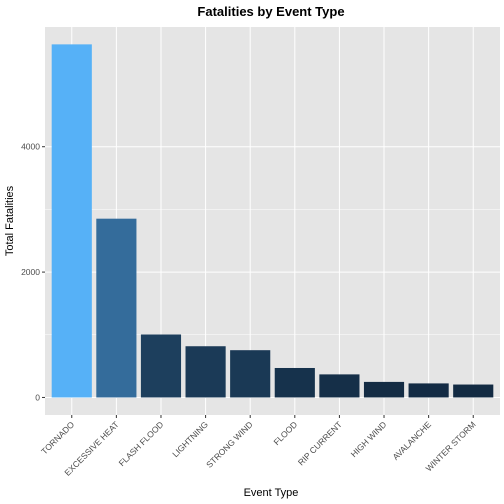 Image resolution: width=504 pixels, height=504 pixels. I want to click on x-tick-label: RIP CURRENT, so click(320, 443).